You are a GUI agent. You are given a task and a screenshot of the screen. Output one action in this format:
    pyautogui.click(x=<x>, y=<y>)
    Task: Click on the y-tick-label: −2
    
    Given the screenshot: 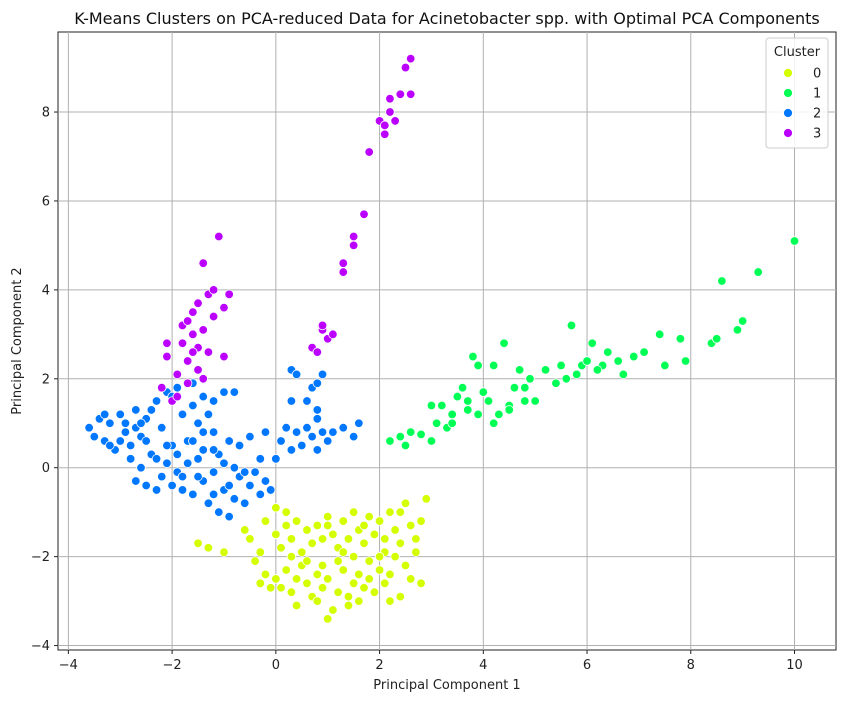 What is the action you would take?
    pyautogui.click(x=40, y=557)
    